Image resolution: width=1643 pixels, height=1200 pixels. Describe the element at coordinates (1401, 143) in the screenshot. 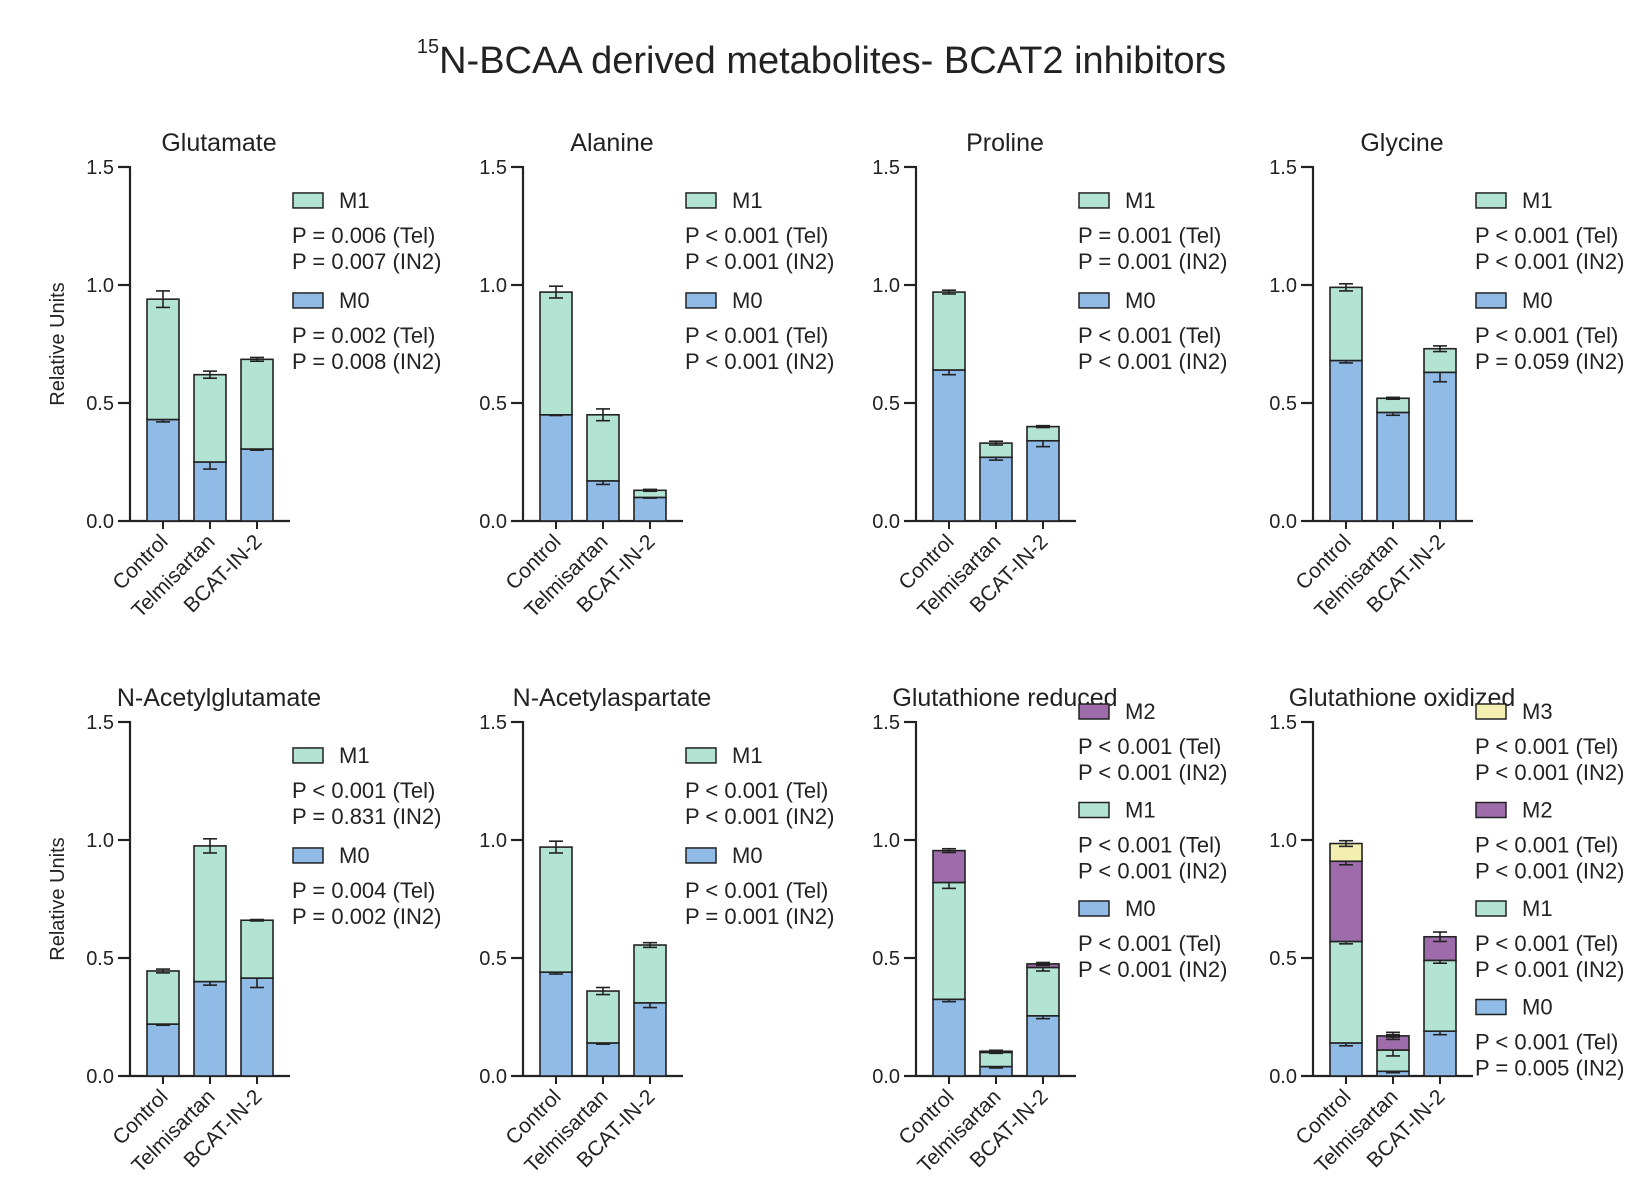

I see `panel-title: Glycine` at that location.